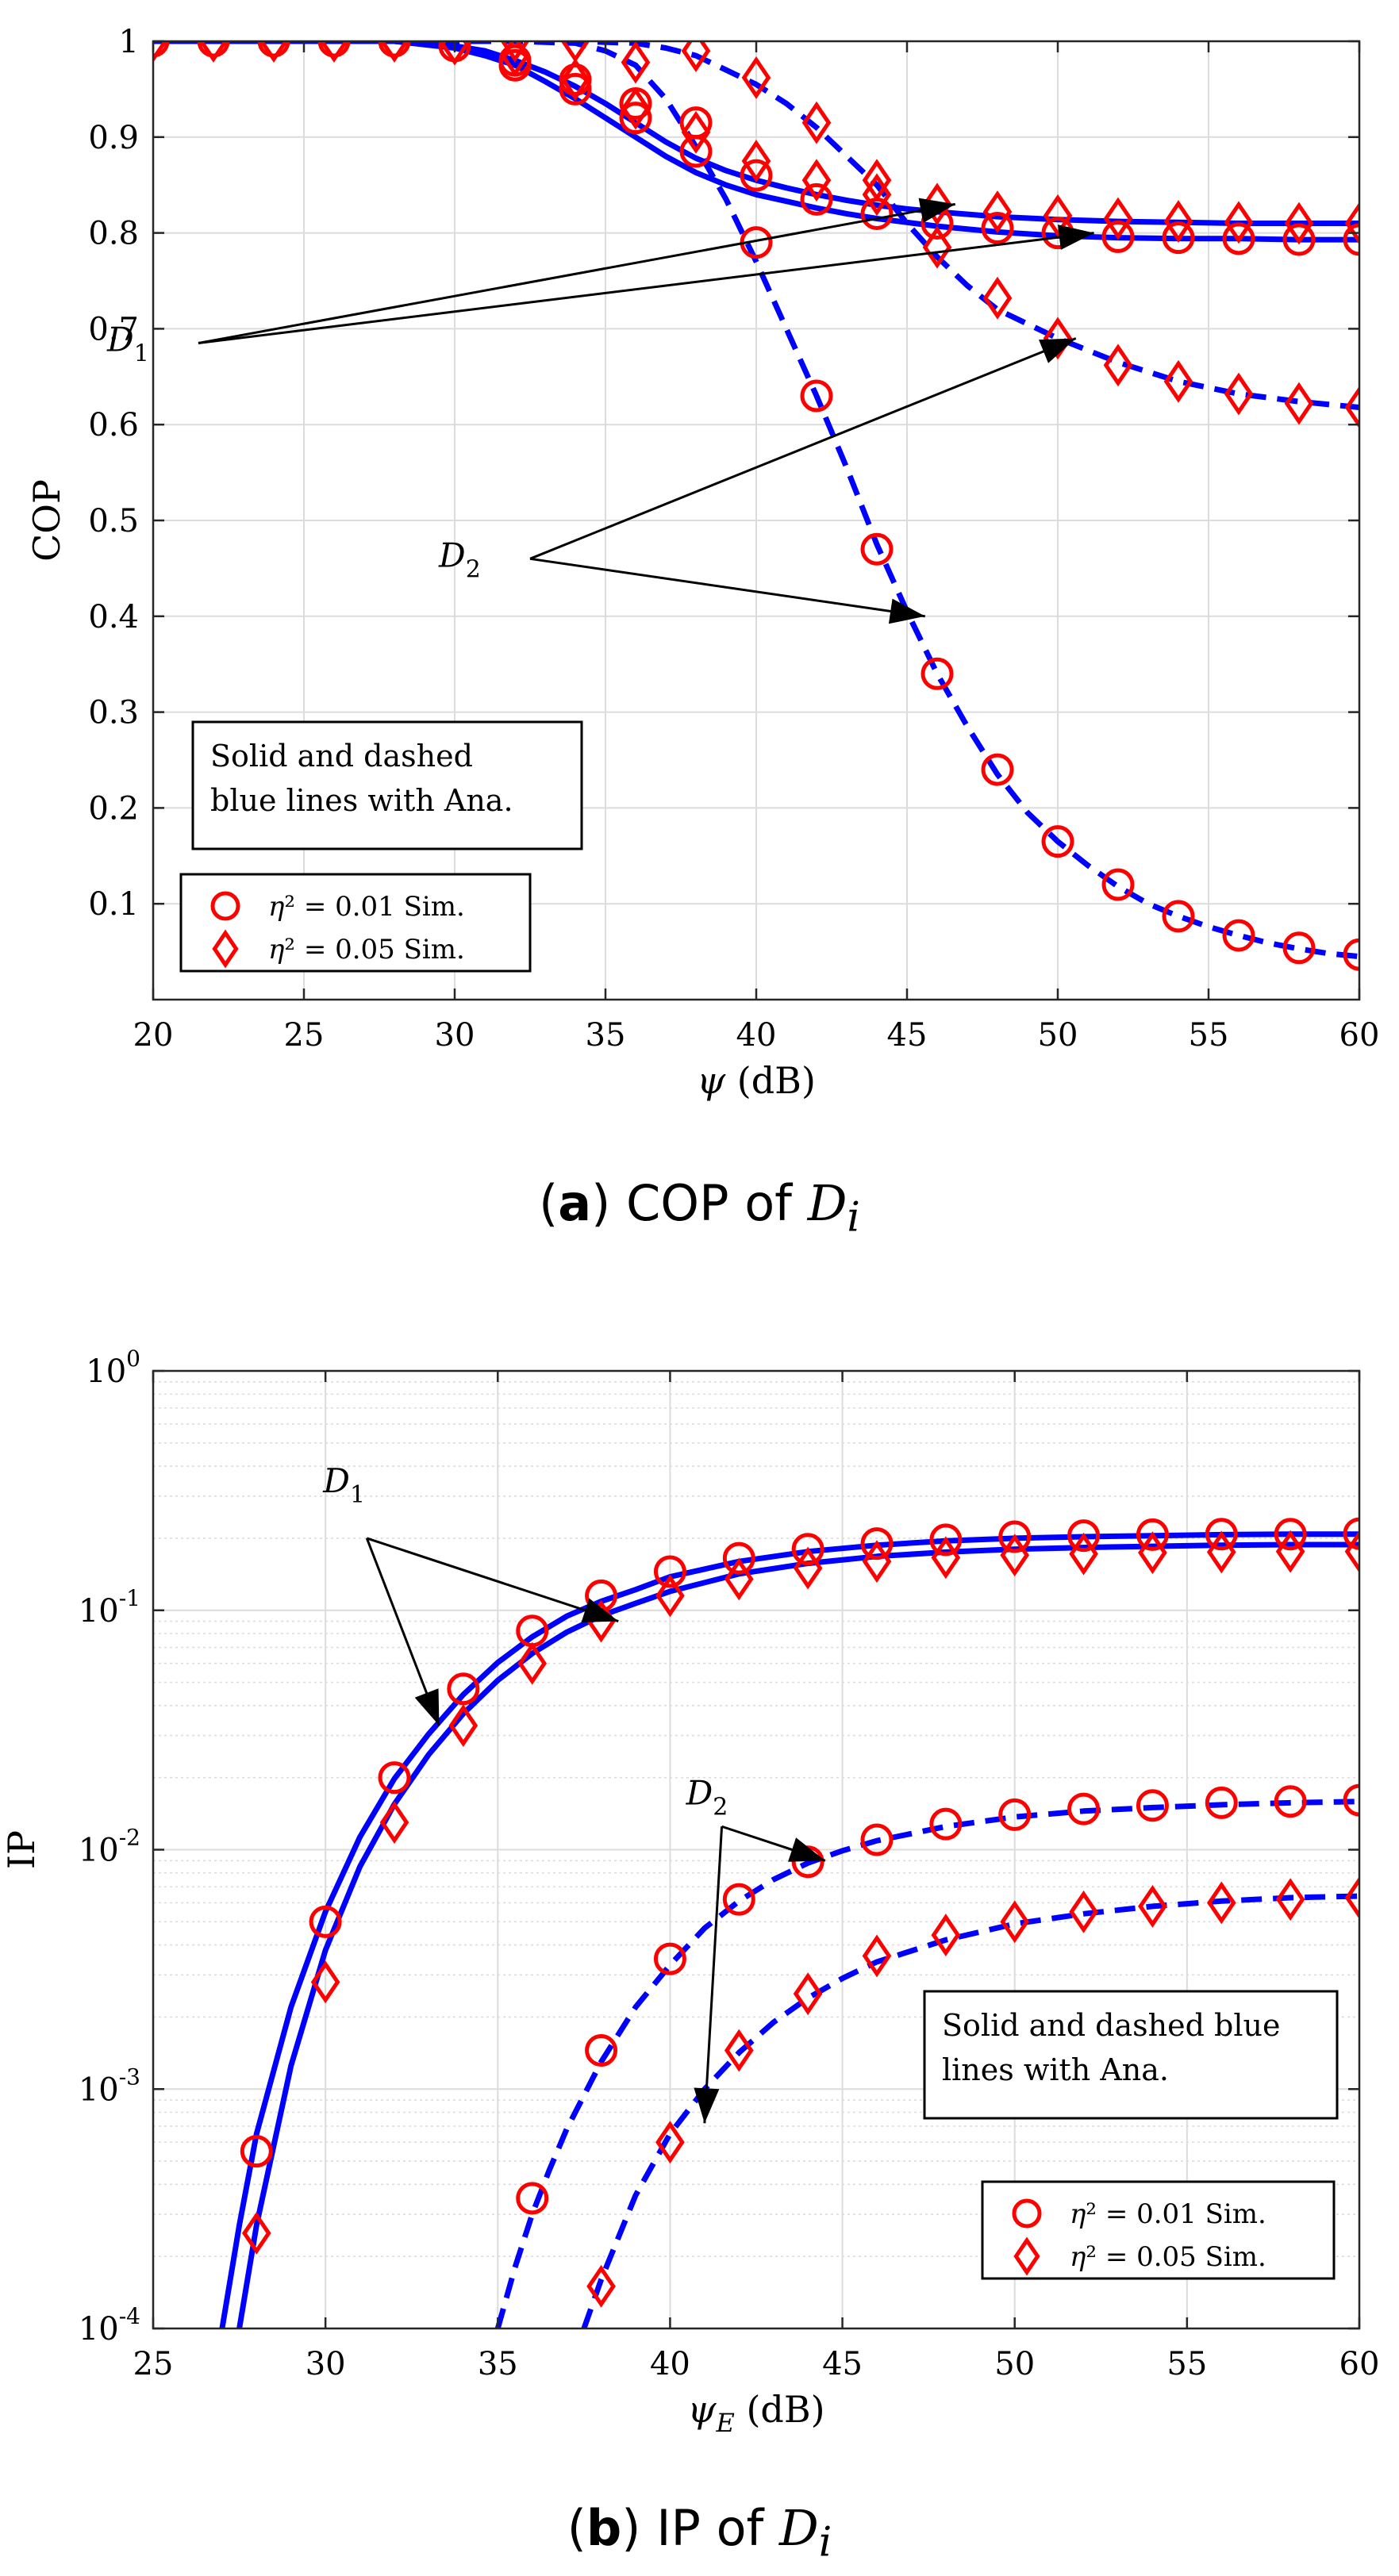 This screenshot has height=2576, width=1399. Describe the element at coordinates (109, 1847) in the screenshot. I see `y-tick-label: 10⁻²` at that location.